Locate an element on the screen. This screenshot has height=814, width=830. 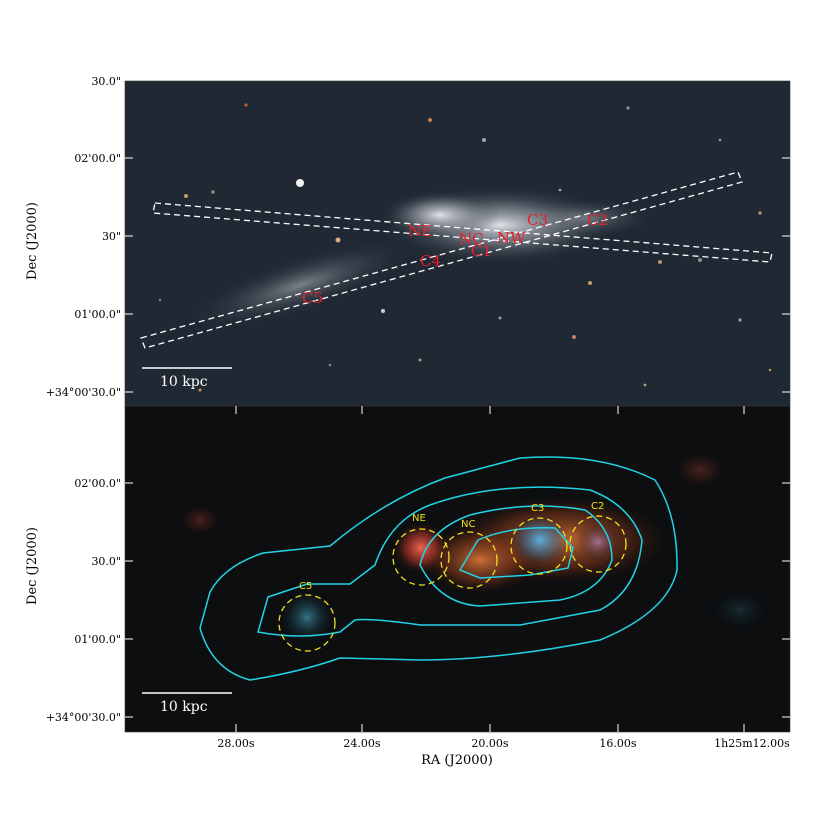
scale-bar-label-top: 10 kpc is located at coordinates (184, 382).